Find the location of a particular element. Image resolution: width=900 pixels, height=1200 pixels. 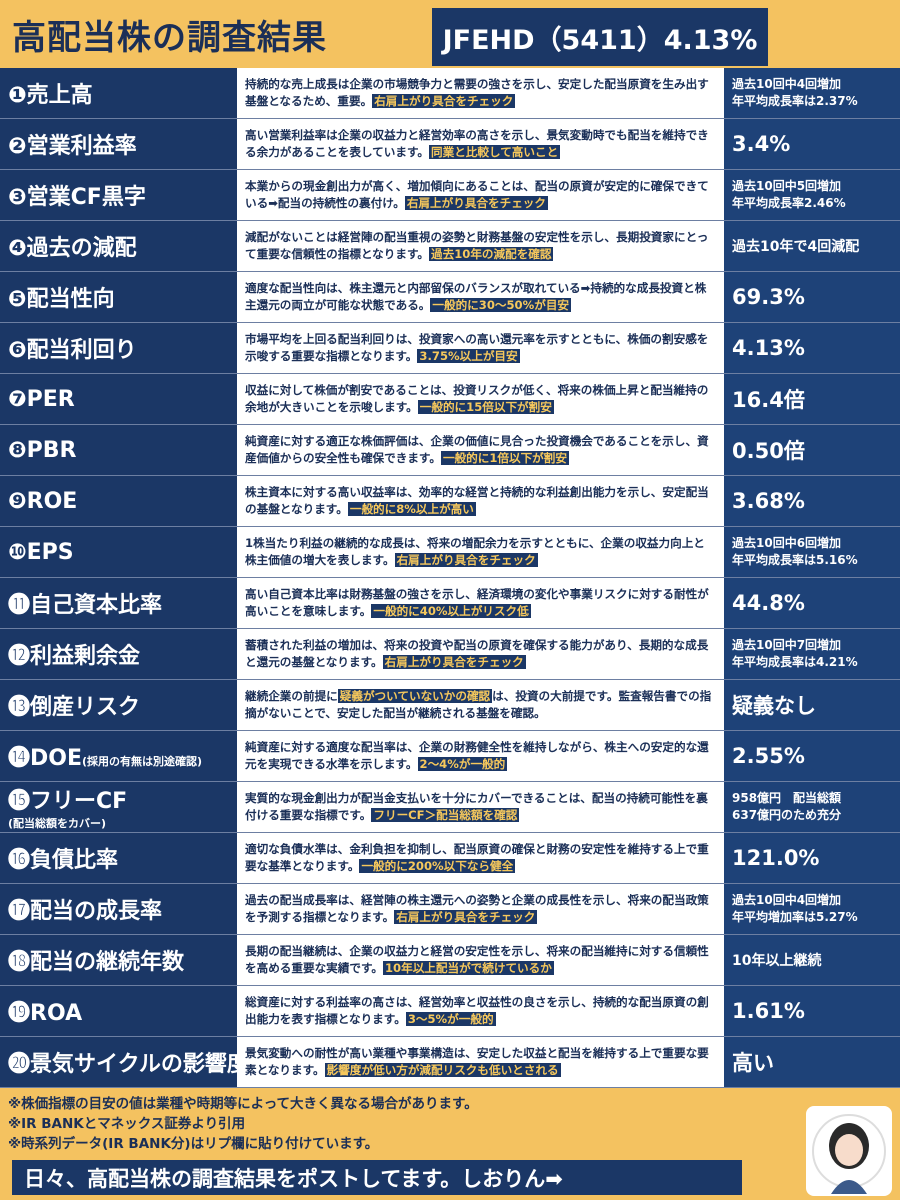

label-cell: ⓲配当の継続年数 is located at coordinates (118, 960).